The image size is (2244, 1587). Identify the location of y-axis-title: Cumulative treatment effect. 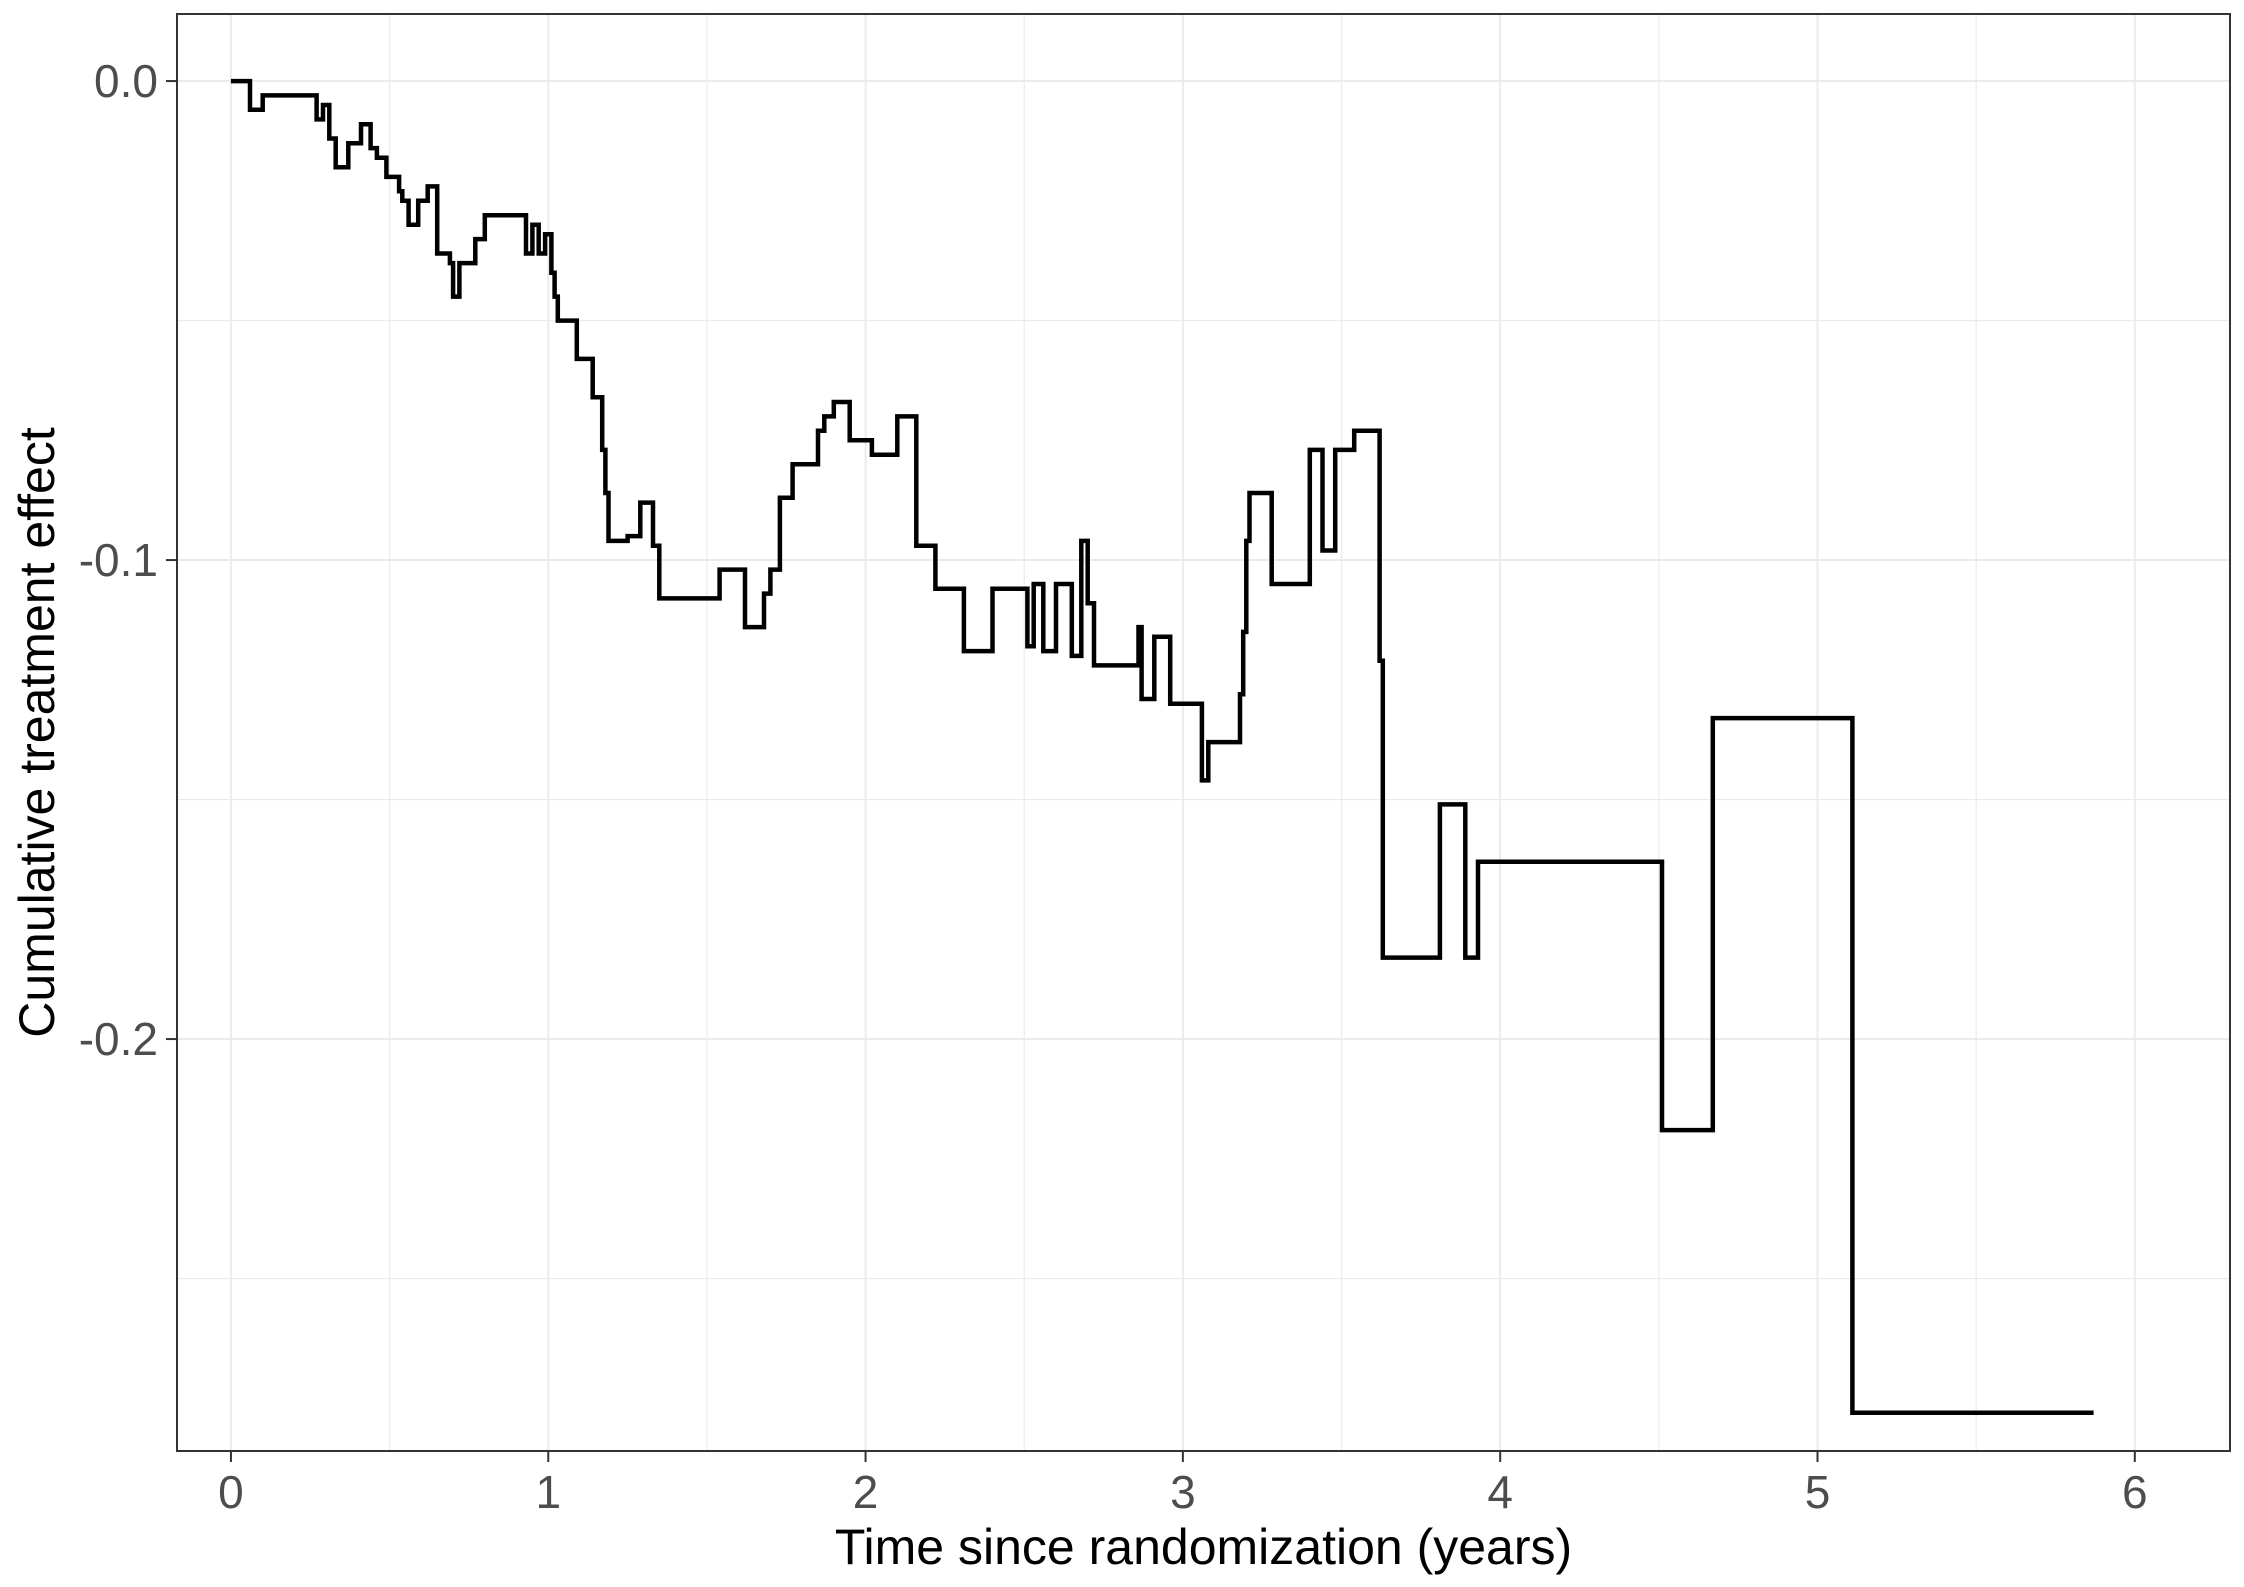
(37, 732).